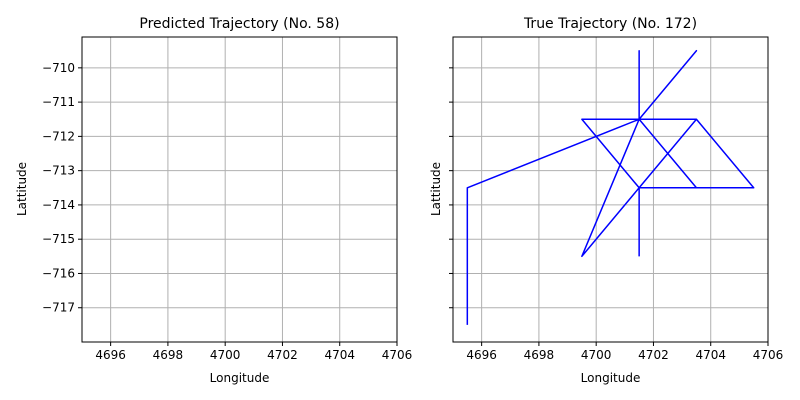 The height and width of the screenshot is (400, 800). Describe the element at coordinates (58, 205) in the screenshot. I see `y-tick-label: −714` at that location.